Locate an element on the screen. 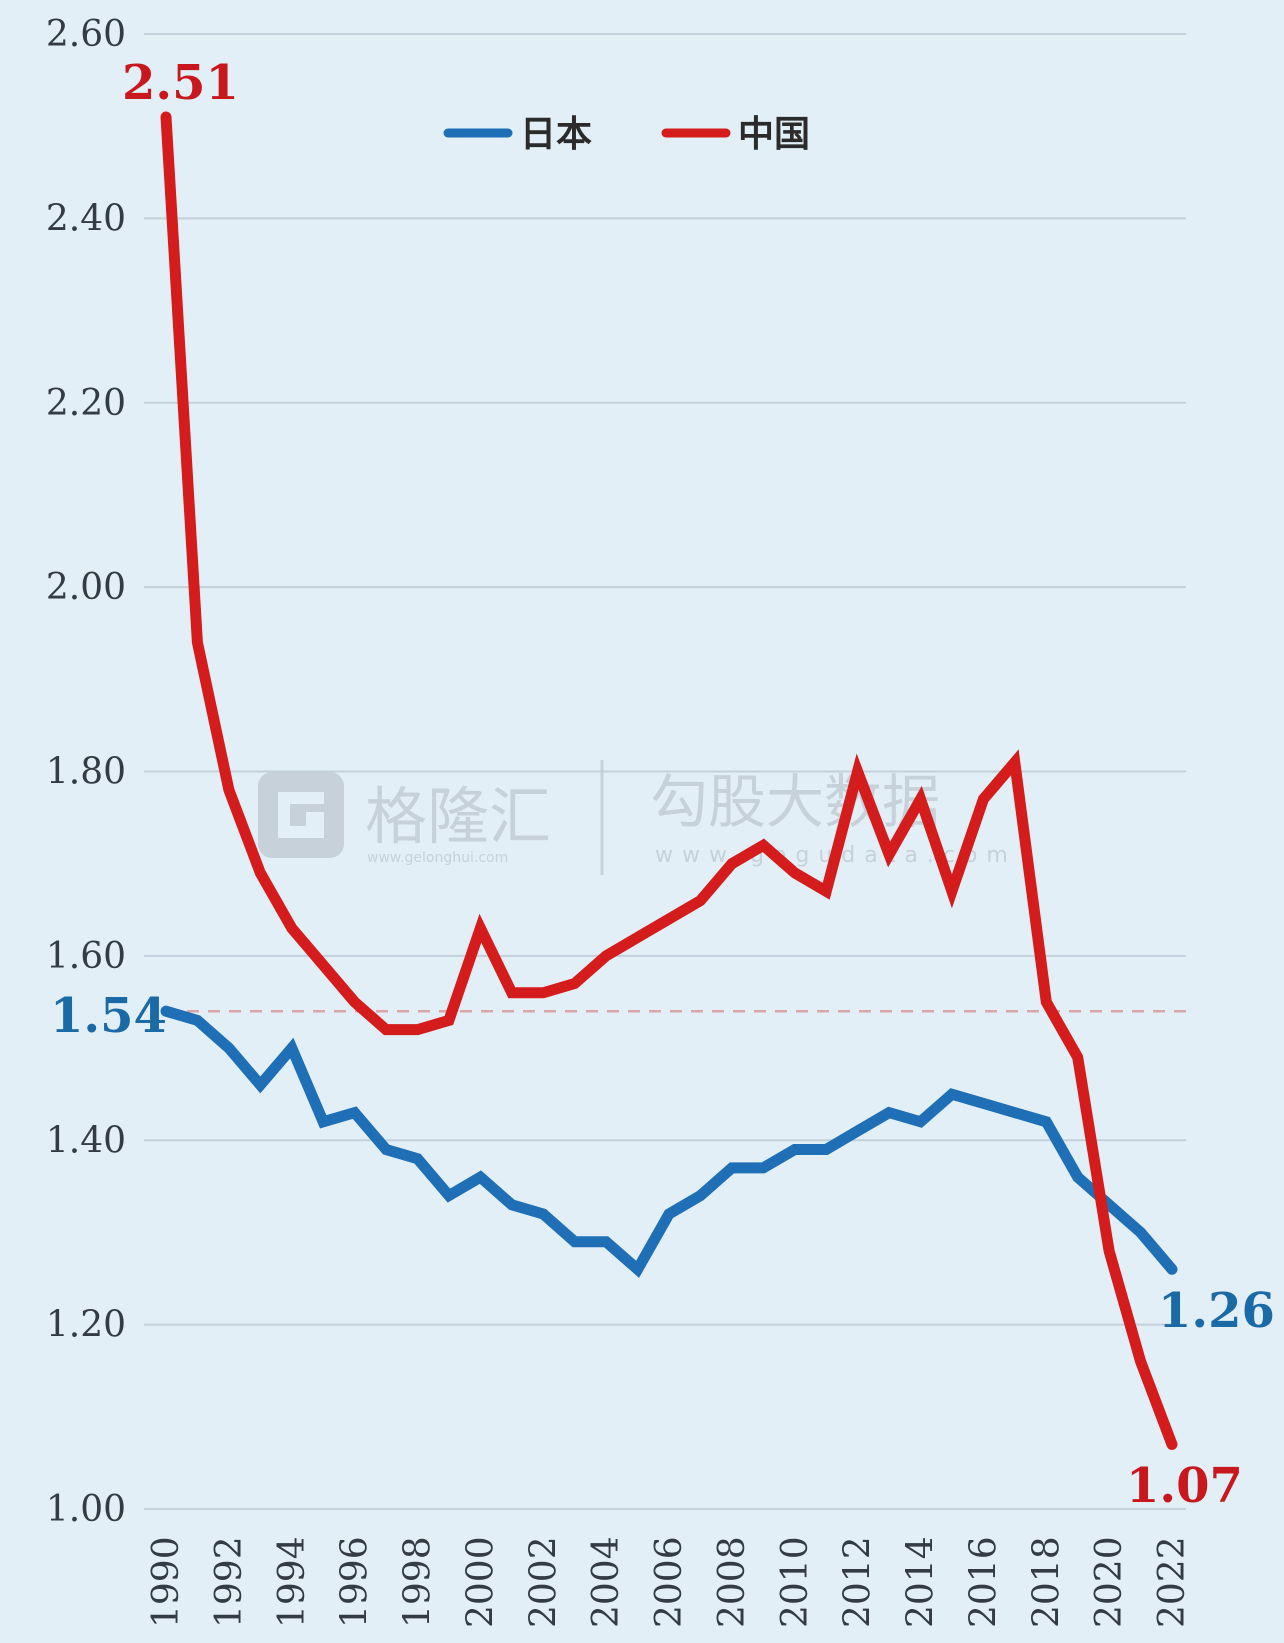  china-point-2021 is located at coordinates (1141, 1361).